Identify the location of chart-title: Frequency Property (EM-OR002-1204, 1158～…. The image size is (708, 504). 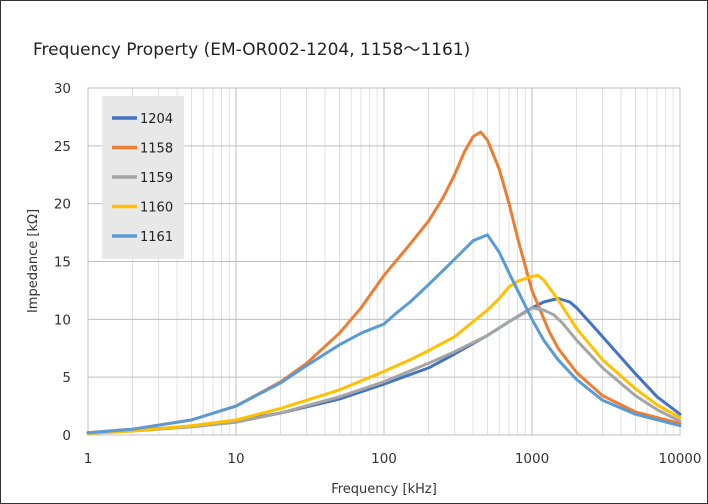
(252, 50).